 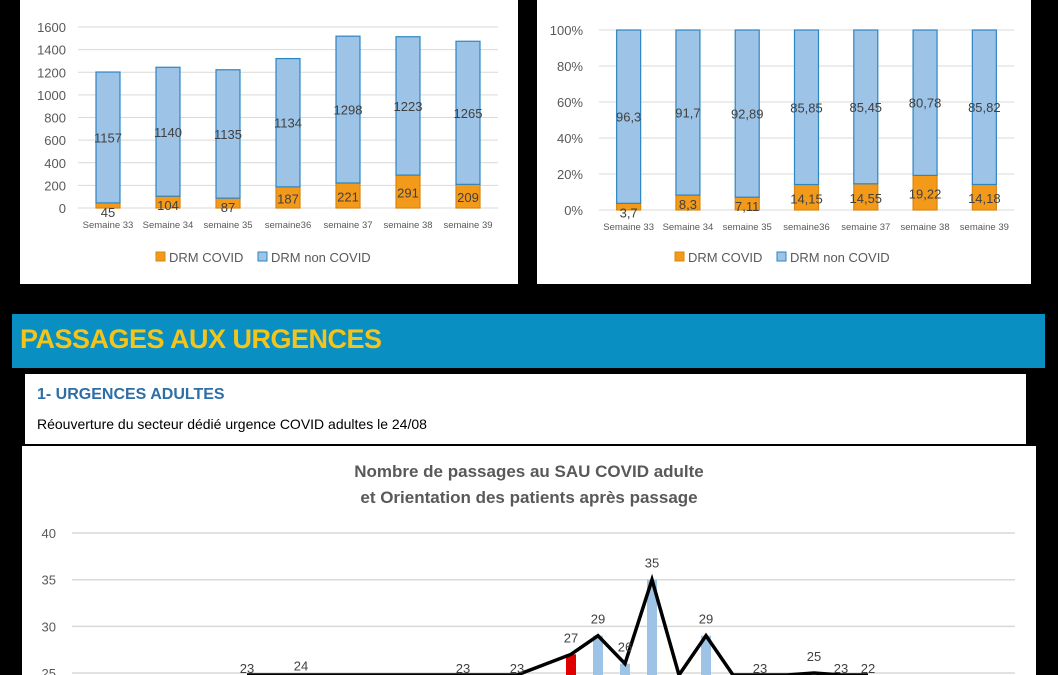 I want to click on data-label: 85,85, so click(x=806, y=107).